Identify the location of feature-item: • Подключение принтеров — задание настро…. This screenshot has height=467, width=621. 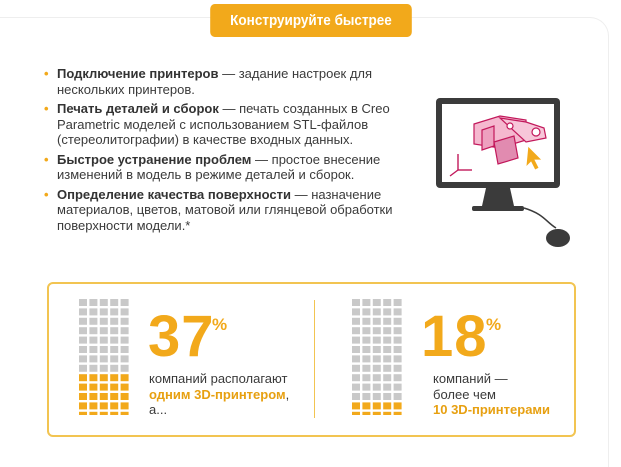
(224, 81).